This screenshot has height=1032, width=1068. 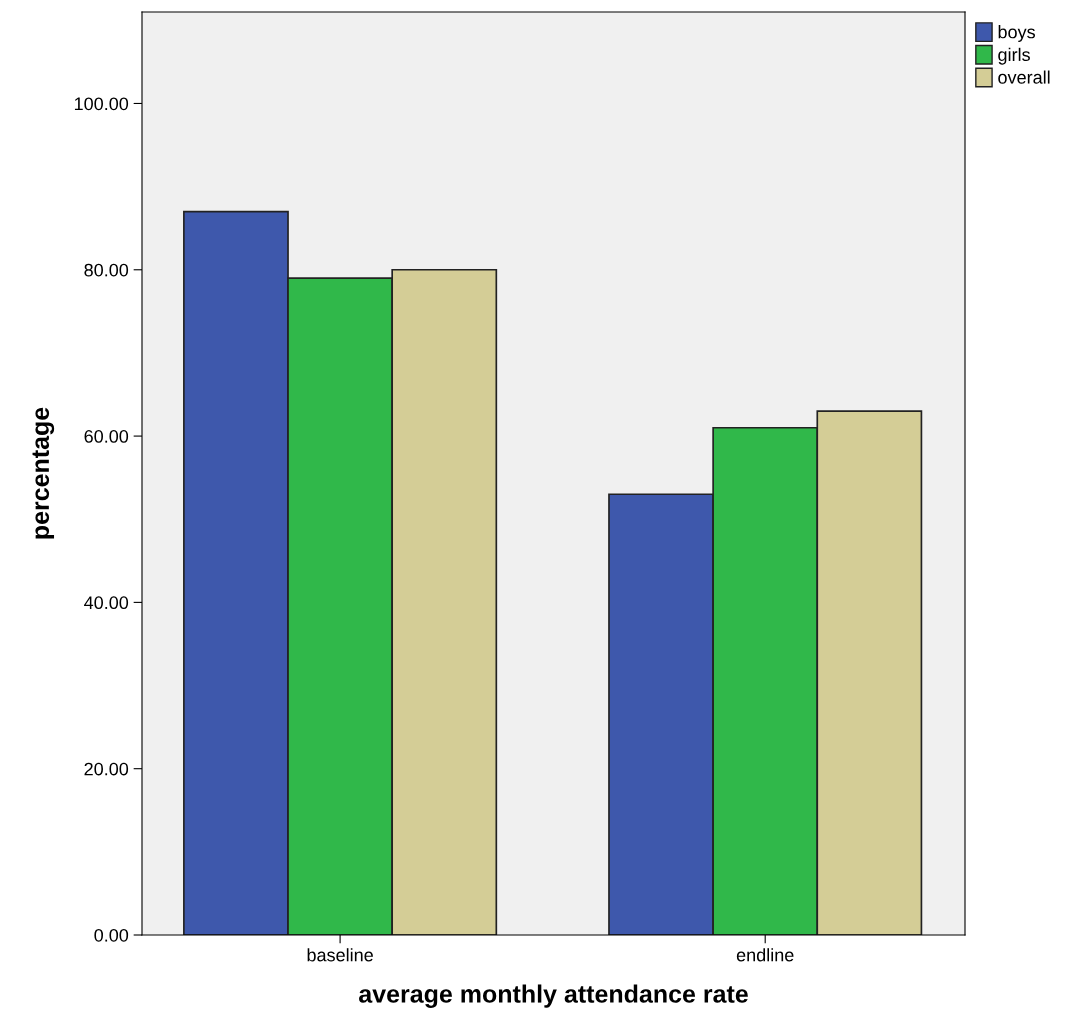 I want to click on y-axis-title: percentage, so click(x=43, y=473).